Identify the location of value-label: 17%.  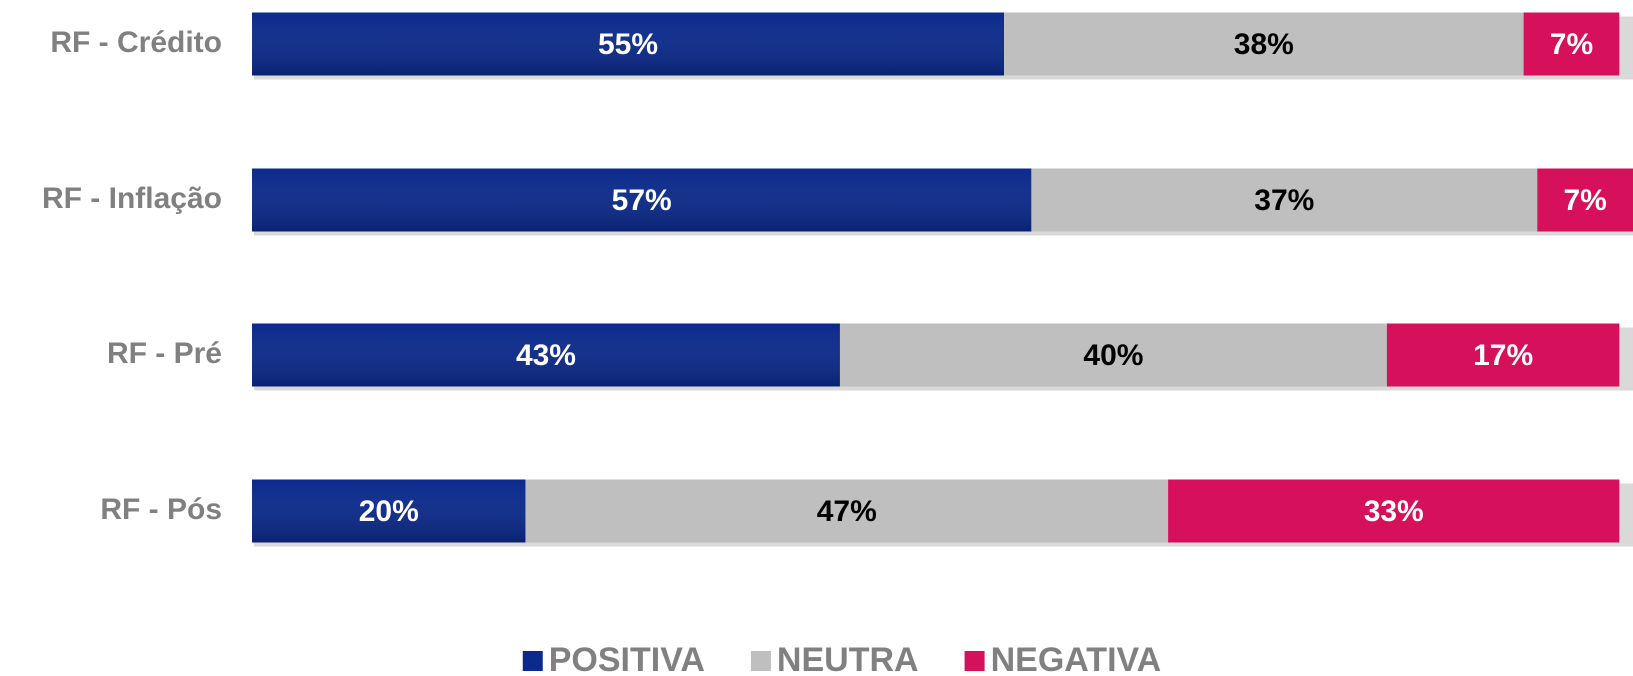
(1503, 355).